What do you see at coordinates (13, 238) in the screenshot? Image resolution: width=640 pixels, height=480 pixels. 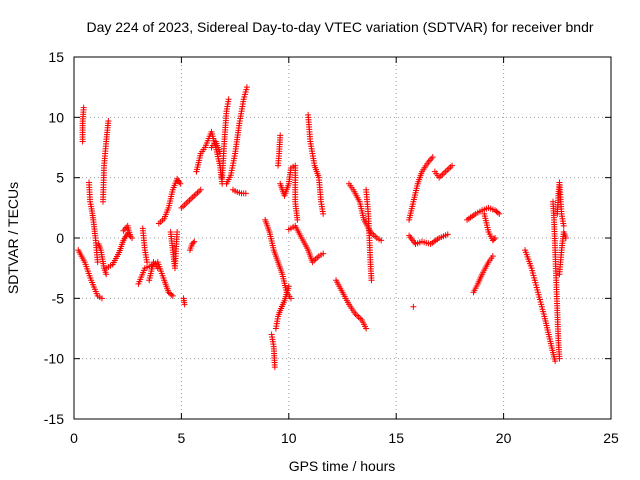 I see `y-axis-label: SDTVAR / TECUs` at bounding box center [13, 238].